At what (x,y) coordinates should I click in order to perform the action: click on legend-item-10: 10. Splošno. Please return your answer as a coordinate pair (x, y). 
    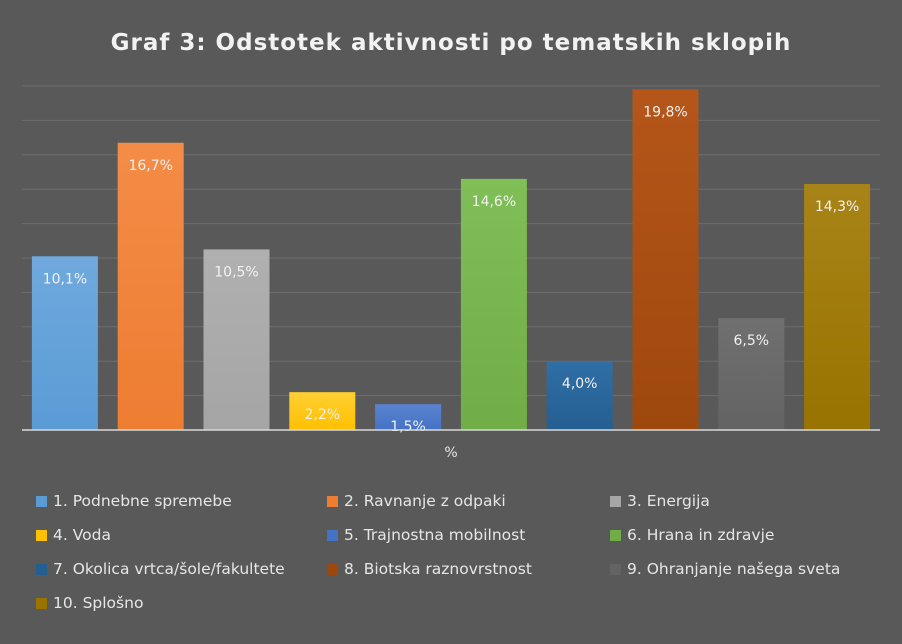
    Looking at the image, I should click on (181, 603).